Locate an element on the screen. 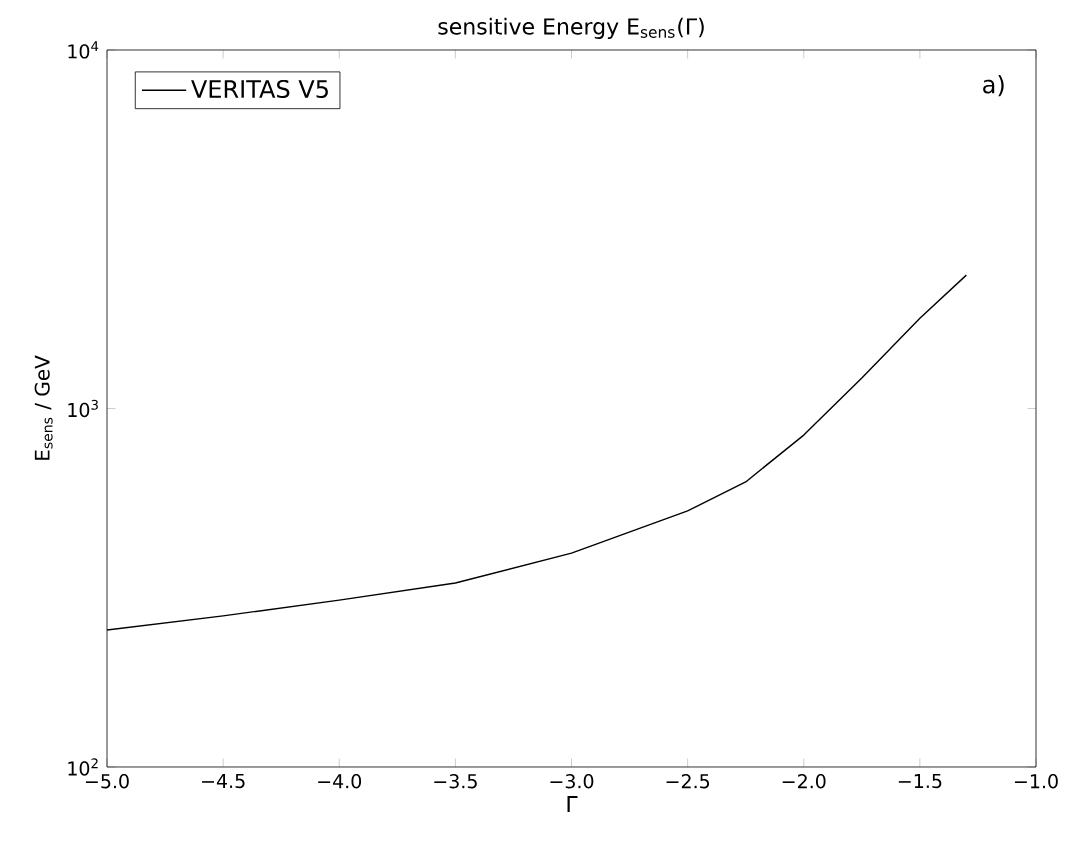 The width and height of the screenshot is (1083, 851). x-tick-label: −4.0 is located at coordinates (340, 781).